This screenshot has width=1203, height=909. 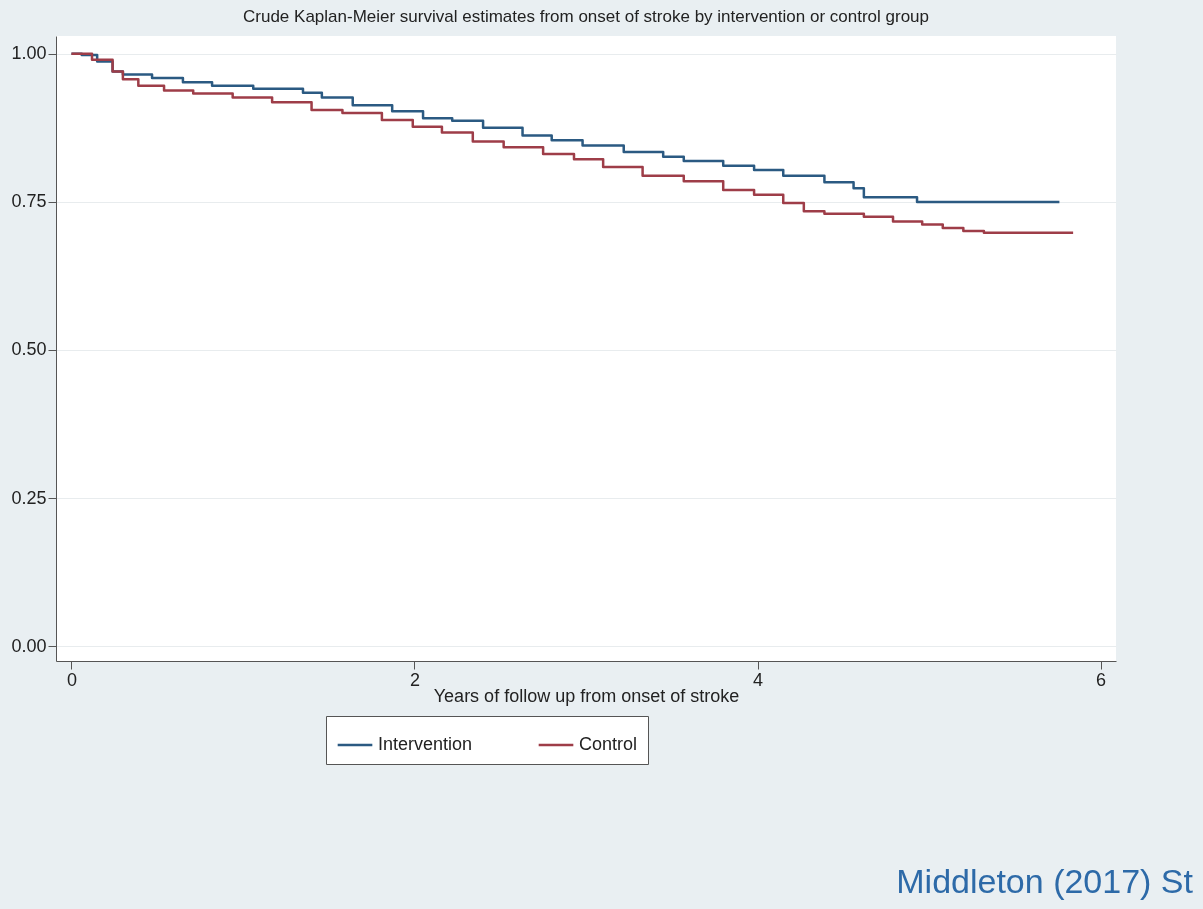 What do you see at coordinates (71, 679) in the screenshot?
I see `x-tick-label: 0` at bounding box center [71, 679].